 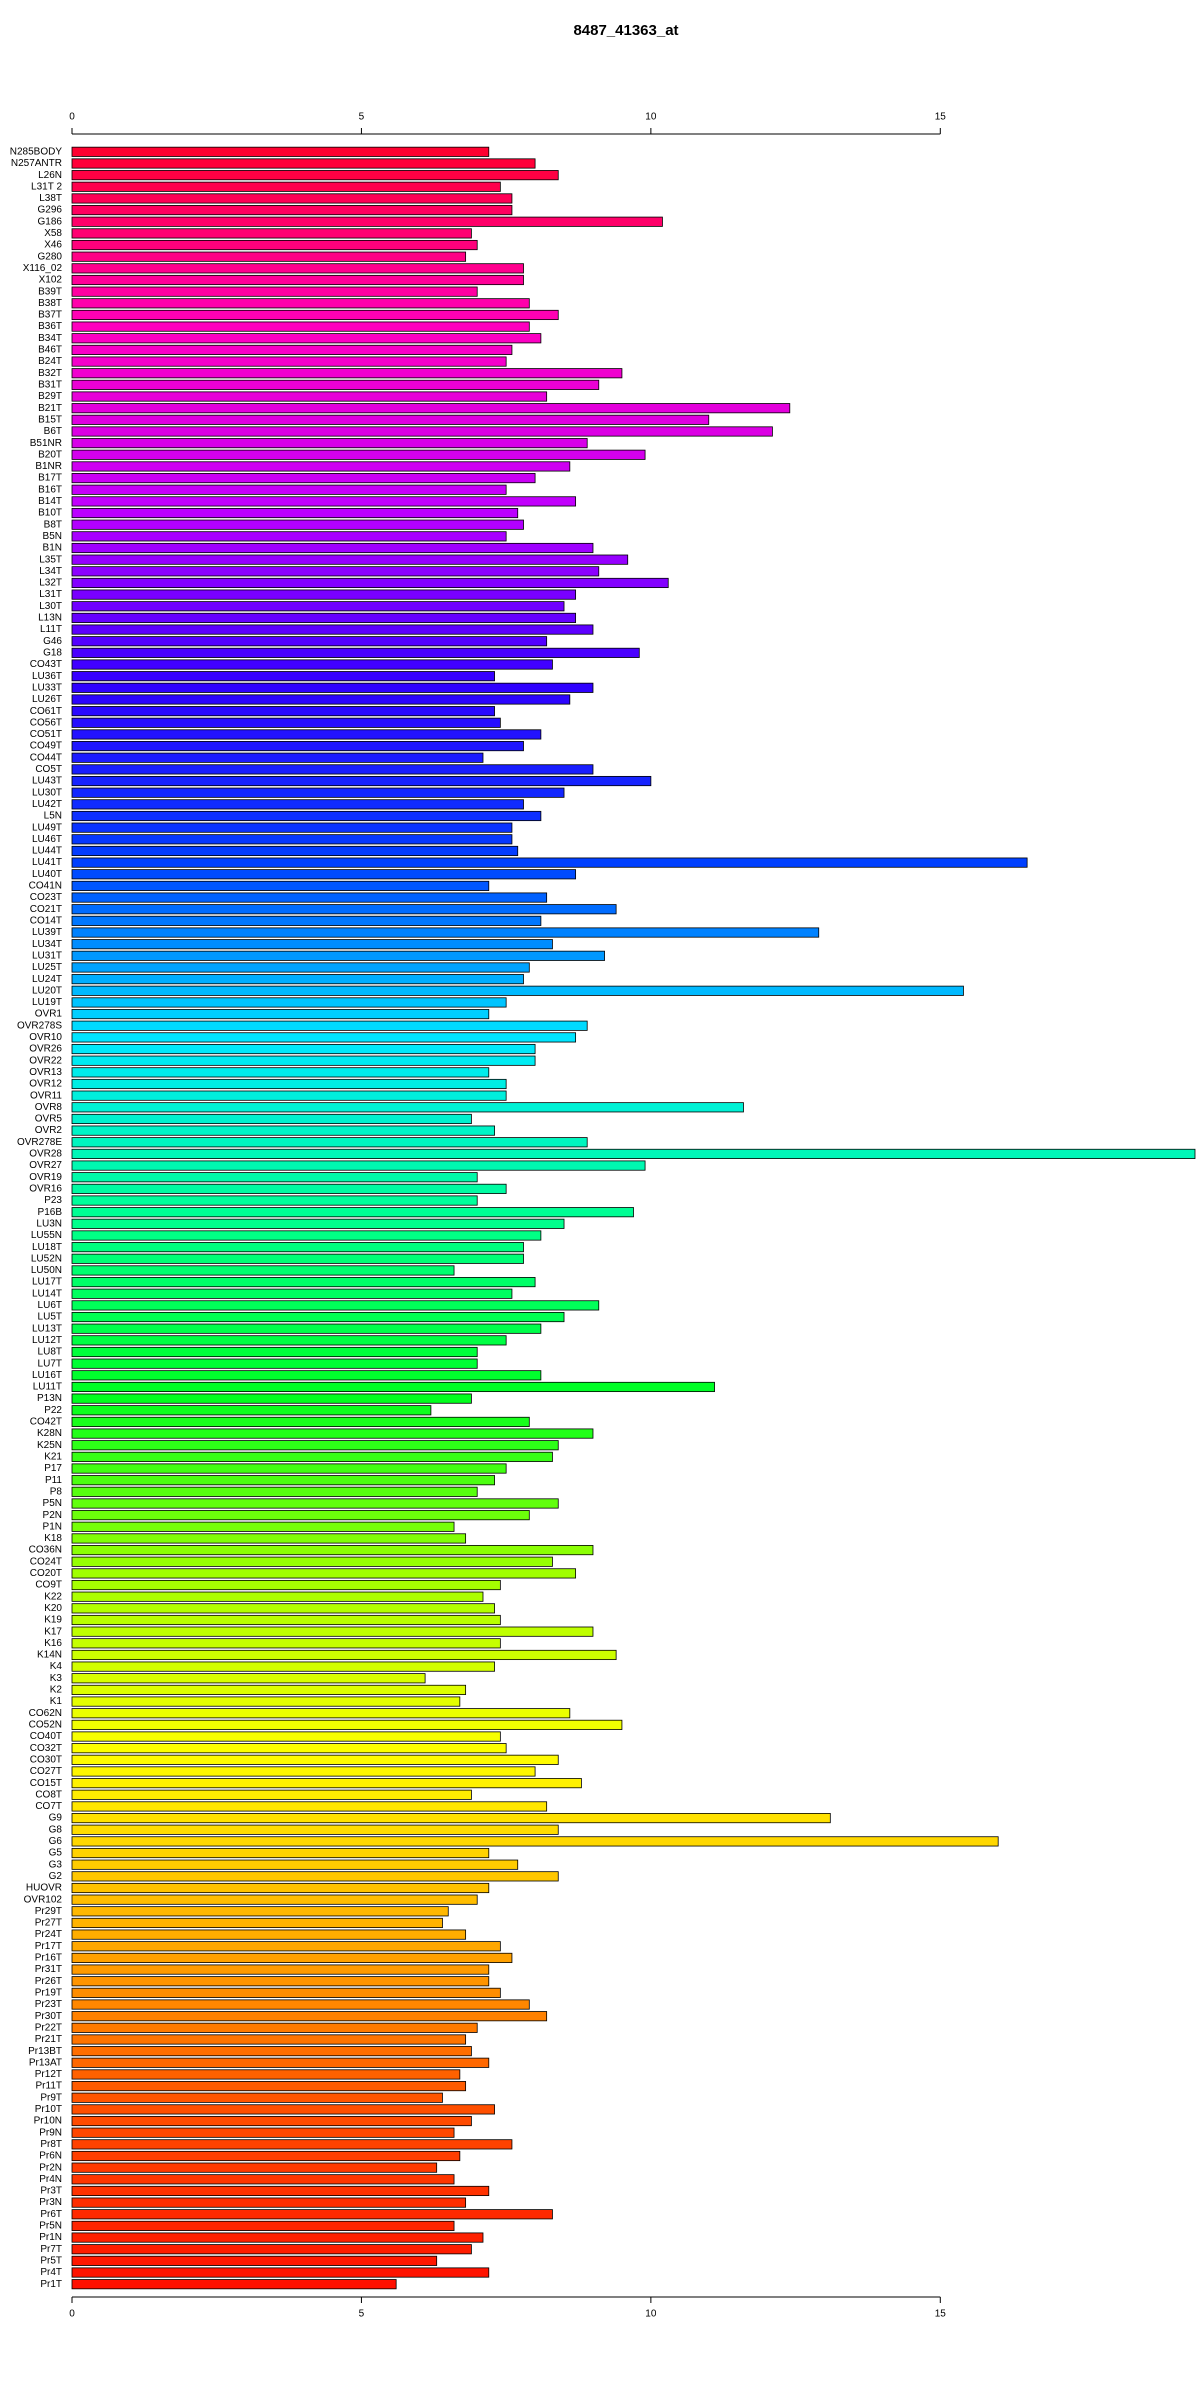 What do you see at coordinates (48, 466) in the screenshot?
I see `y-tick-label: B1NR` at bounding box center [48, 466].